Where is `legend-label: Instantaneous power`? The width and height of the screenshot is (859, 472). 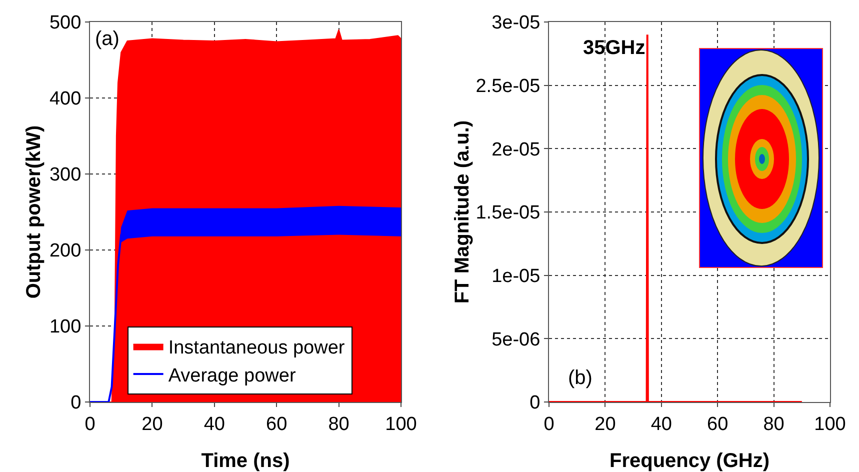 legend-label: Instantaneous power is located at coordinates (257, 348).